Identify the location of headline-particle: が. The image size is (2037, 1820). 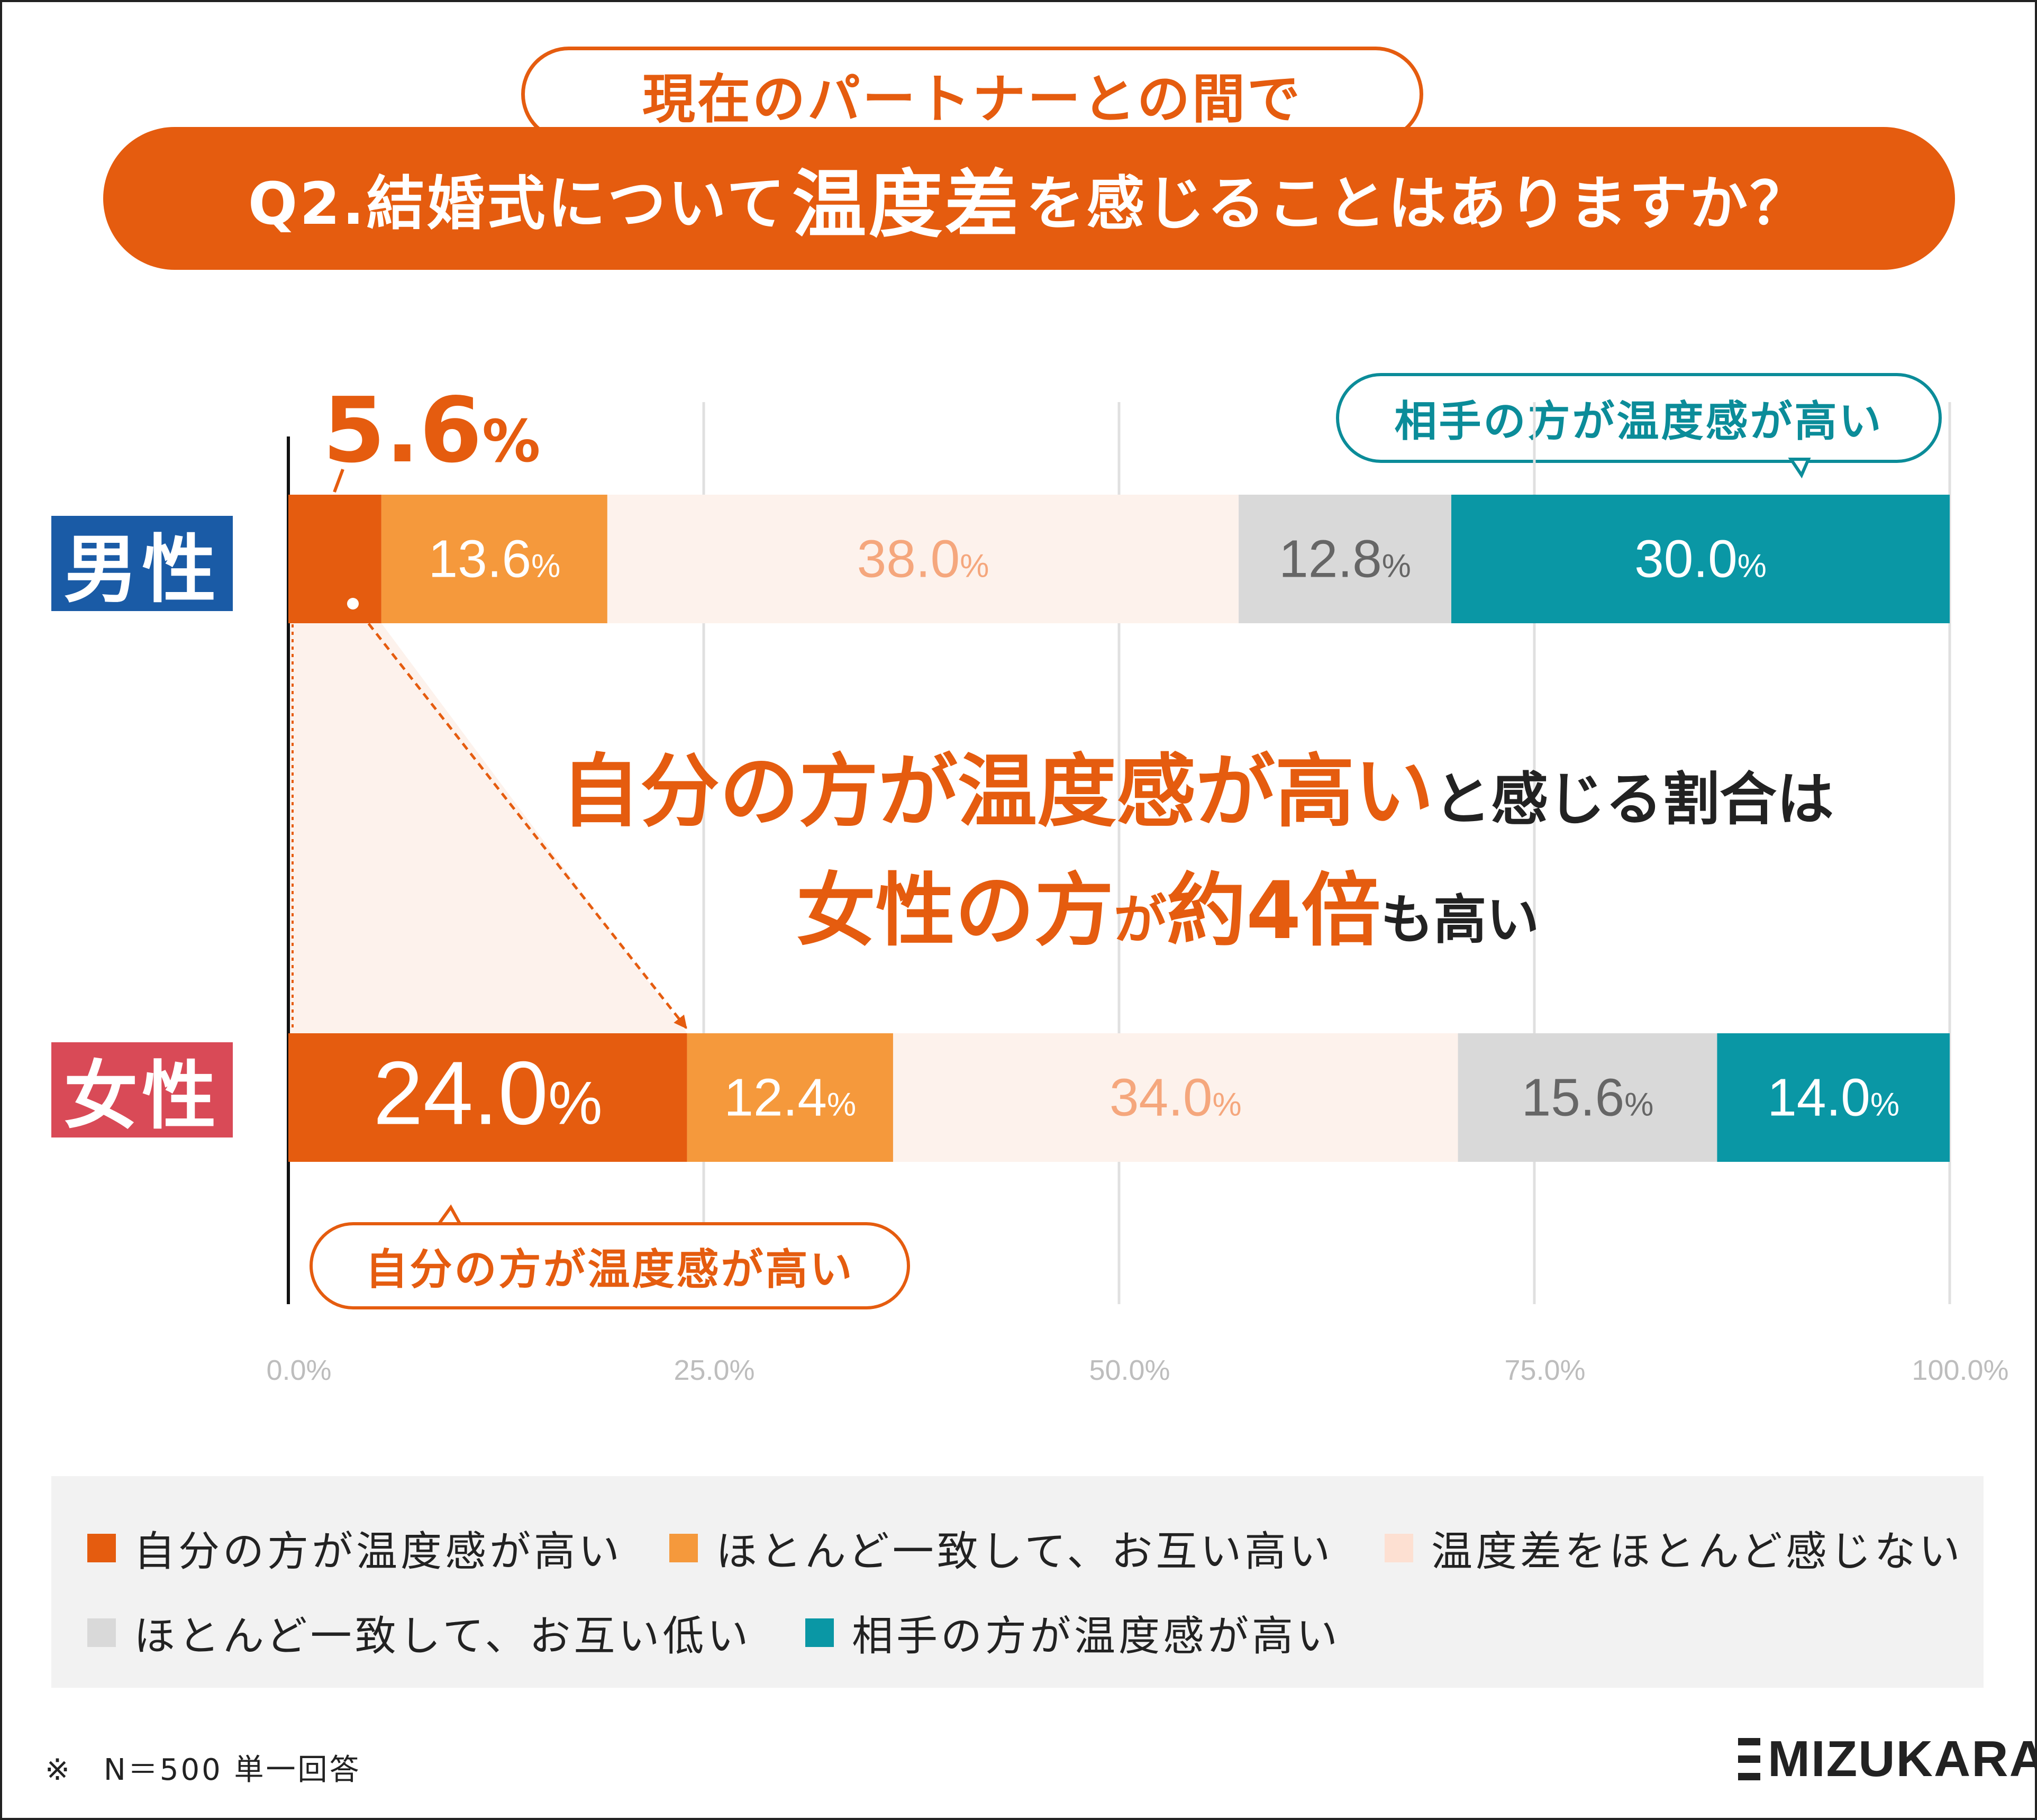
(1140, 920).